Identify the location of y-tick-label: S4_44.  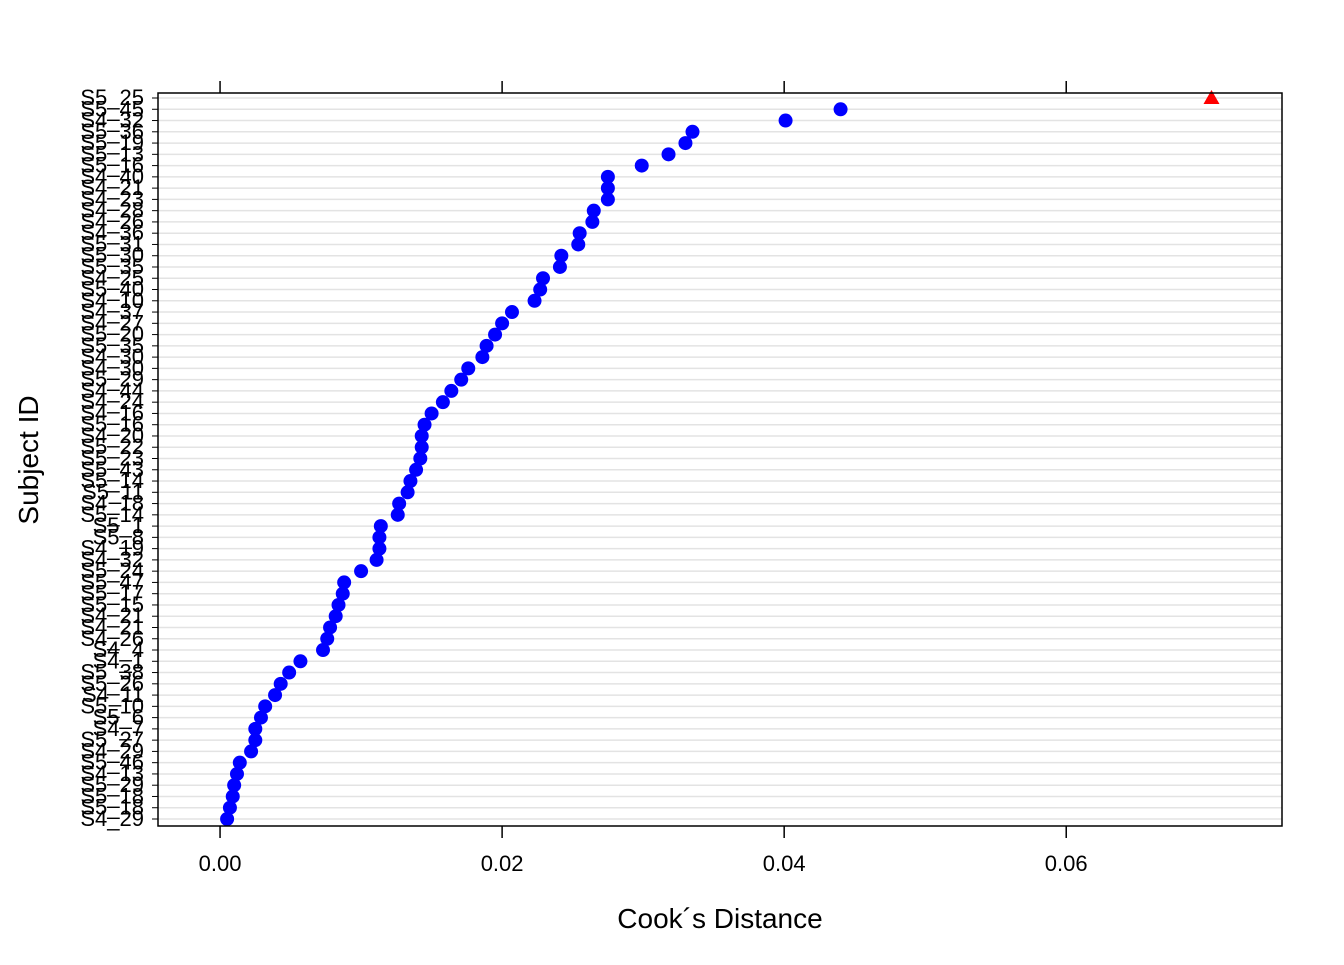
(112, 390).